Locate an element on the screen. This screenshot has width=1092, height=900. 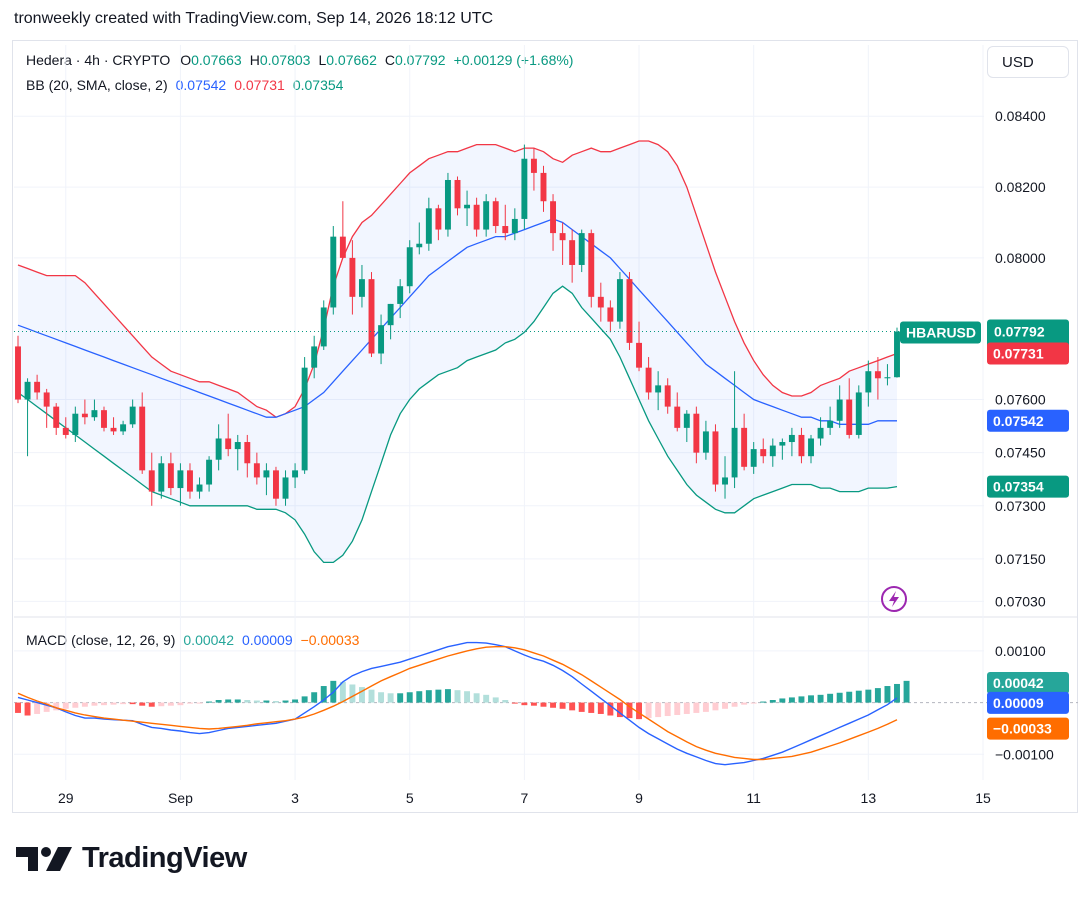
macd-signal-value: −0.00033 is located at coordinates (330, 640).